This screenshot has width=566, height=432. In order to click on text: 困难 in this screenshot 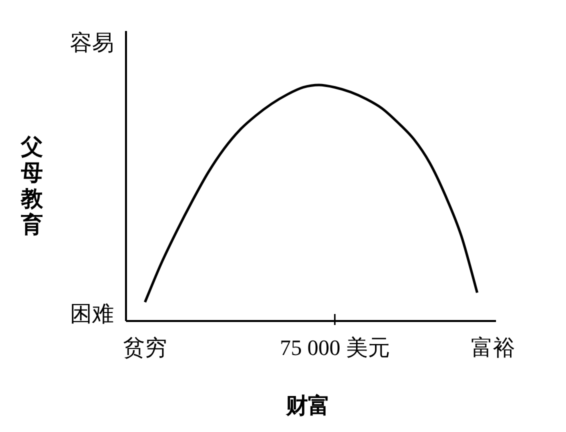, I will do `click(92, 313)`.